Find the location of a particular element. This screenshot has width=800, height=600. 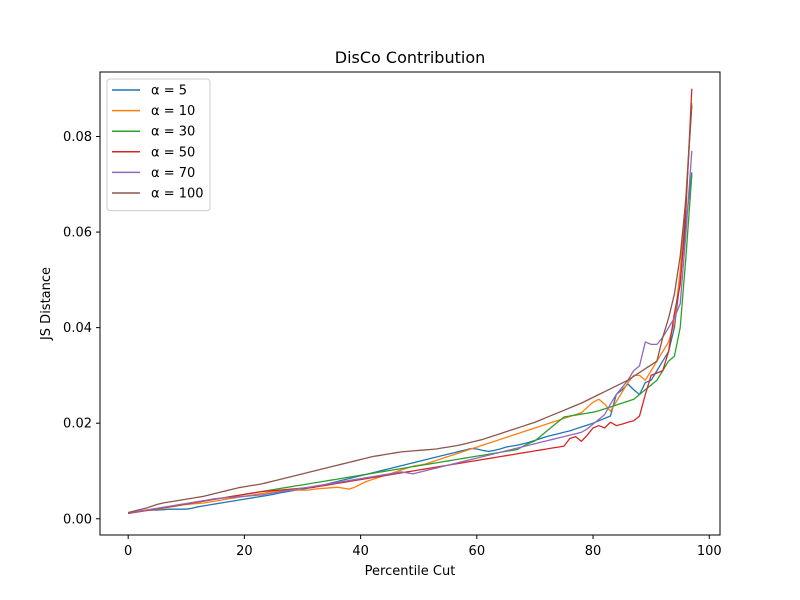

legend-label-1: α = 10 is located at coordinates (173, 111).